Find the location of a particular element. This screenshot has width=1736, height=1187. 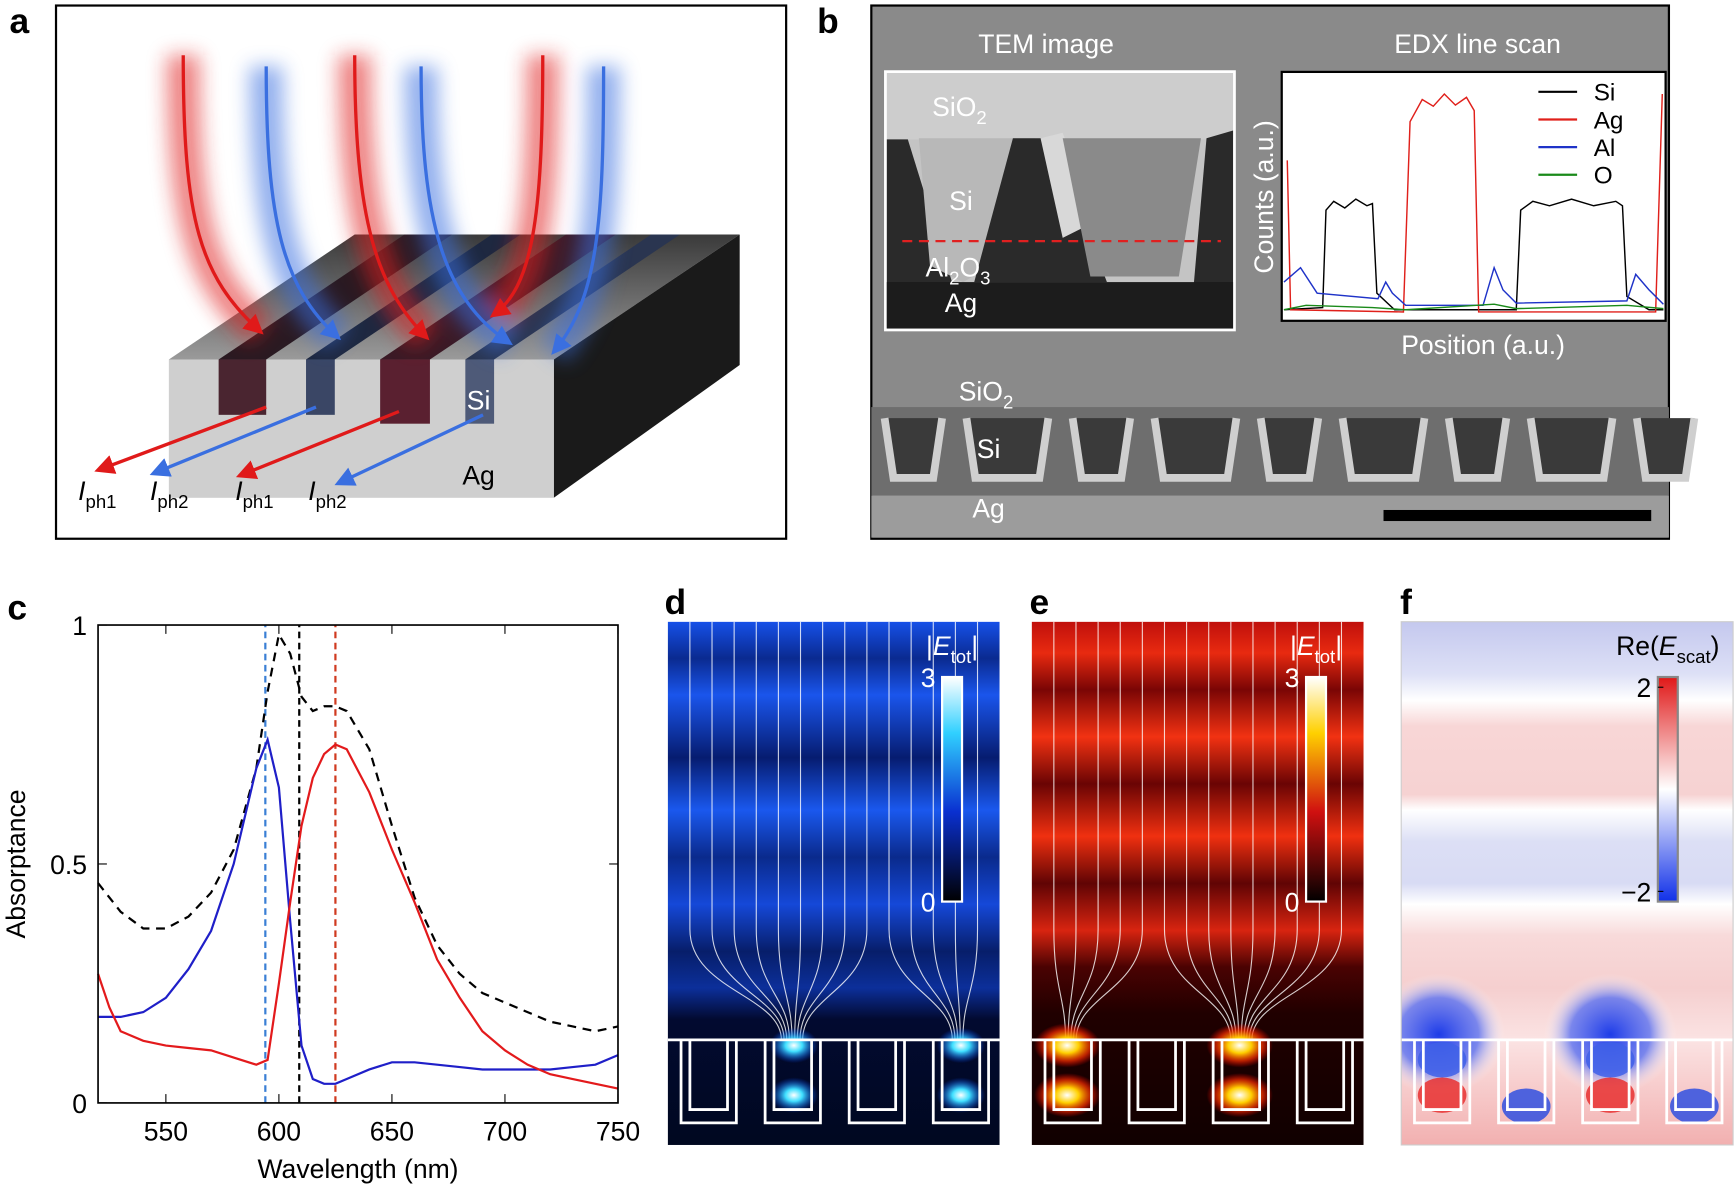

tem-label-part: Al is located at coordinates (938, 268).